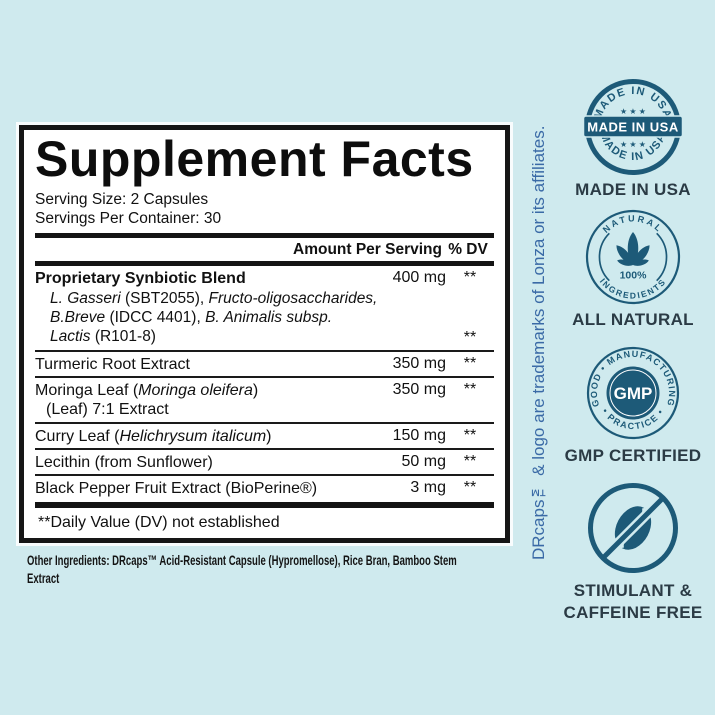 The image size is (715, 715). Describe the element at coordinates (633, 249) in the screenshot. I see `lotus-leaf-icon` at that location.